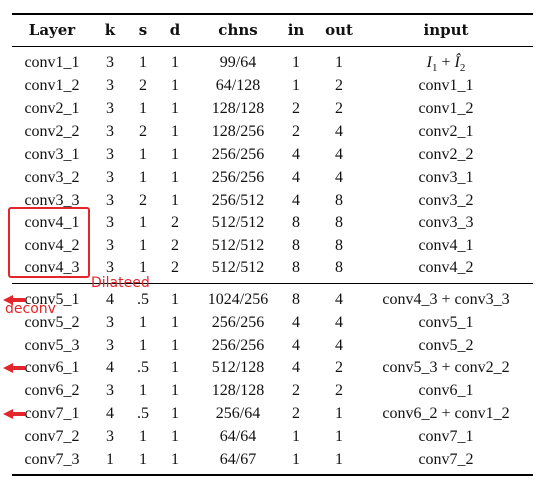 The image size is (553, 487). I want to click on dilated-annotation: Dilateed, so click(120, 283).